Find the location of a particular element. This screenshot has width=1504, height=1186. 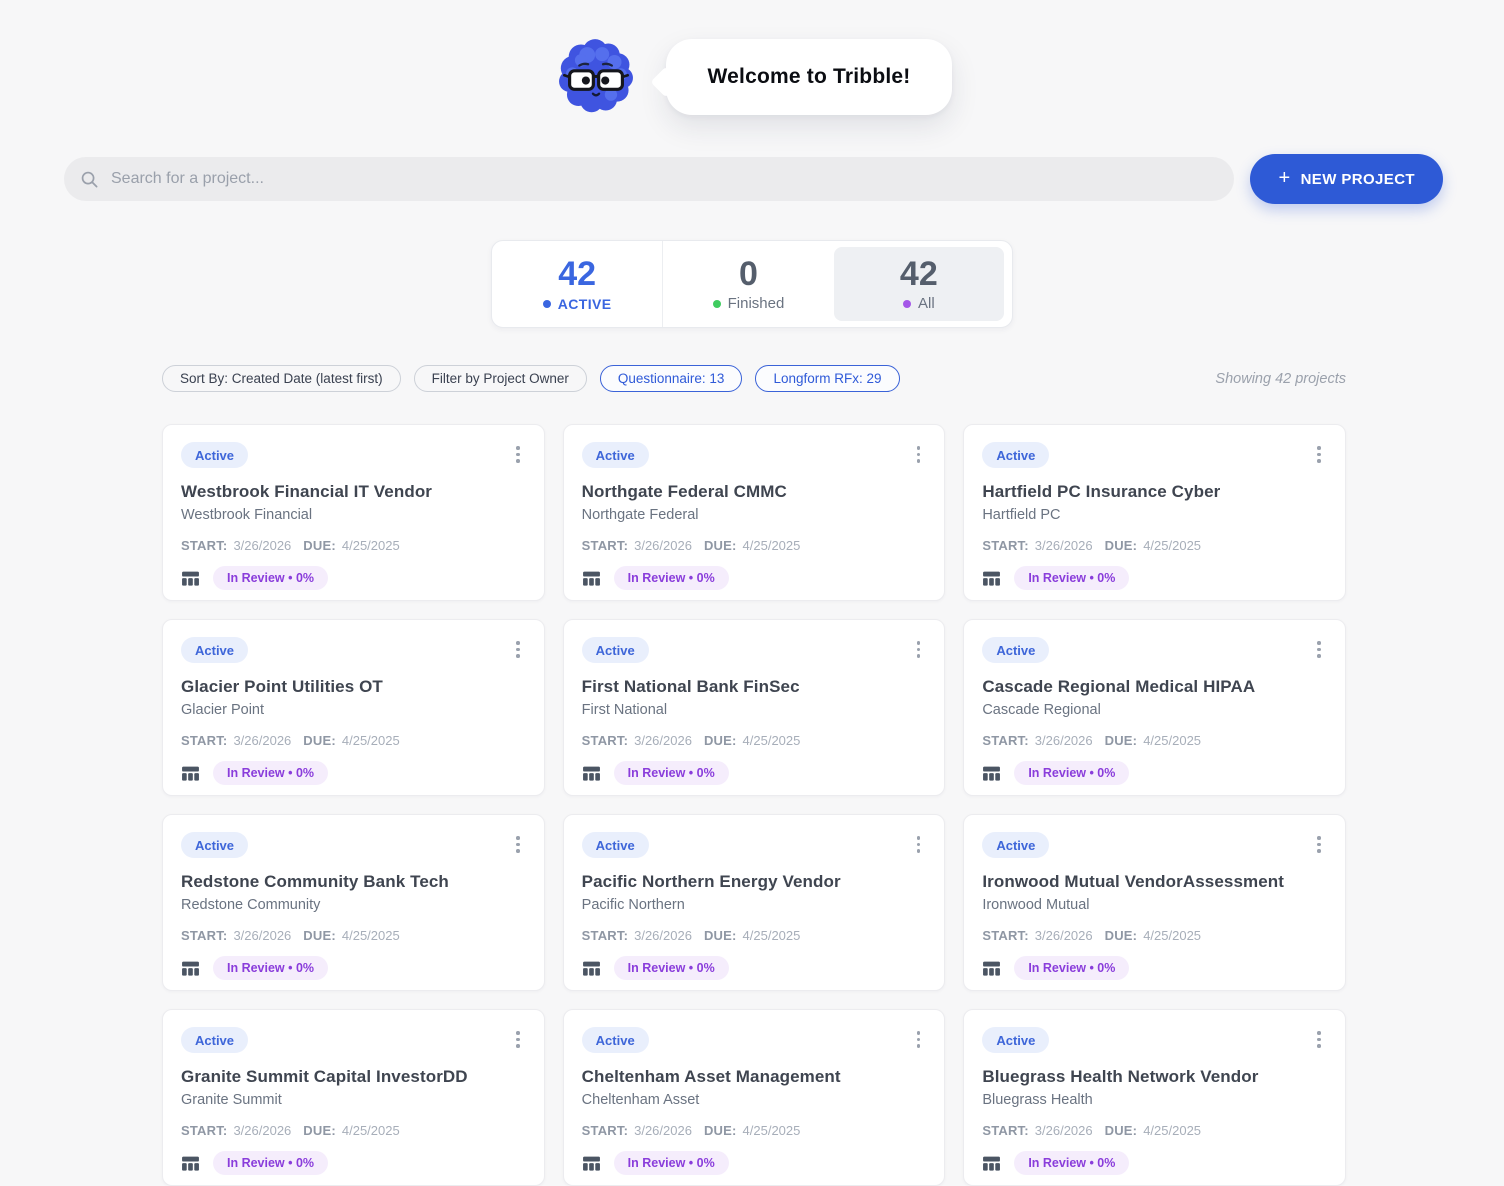

project-company: Hartfield PC is located at coordinates (1021, 515).